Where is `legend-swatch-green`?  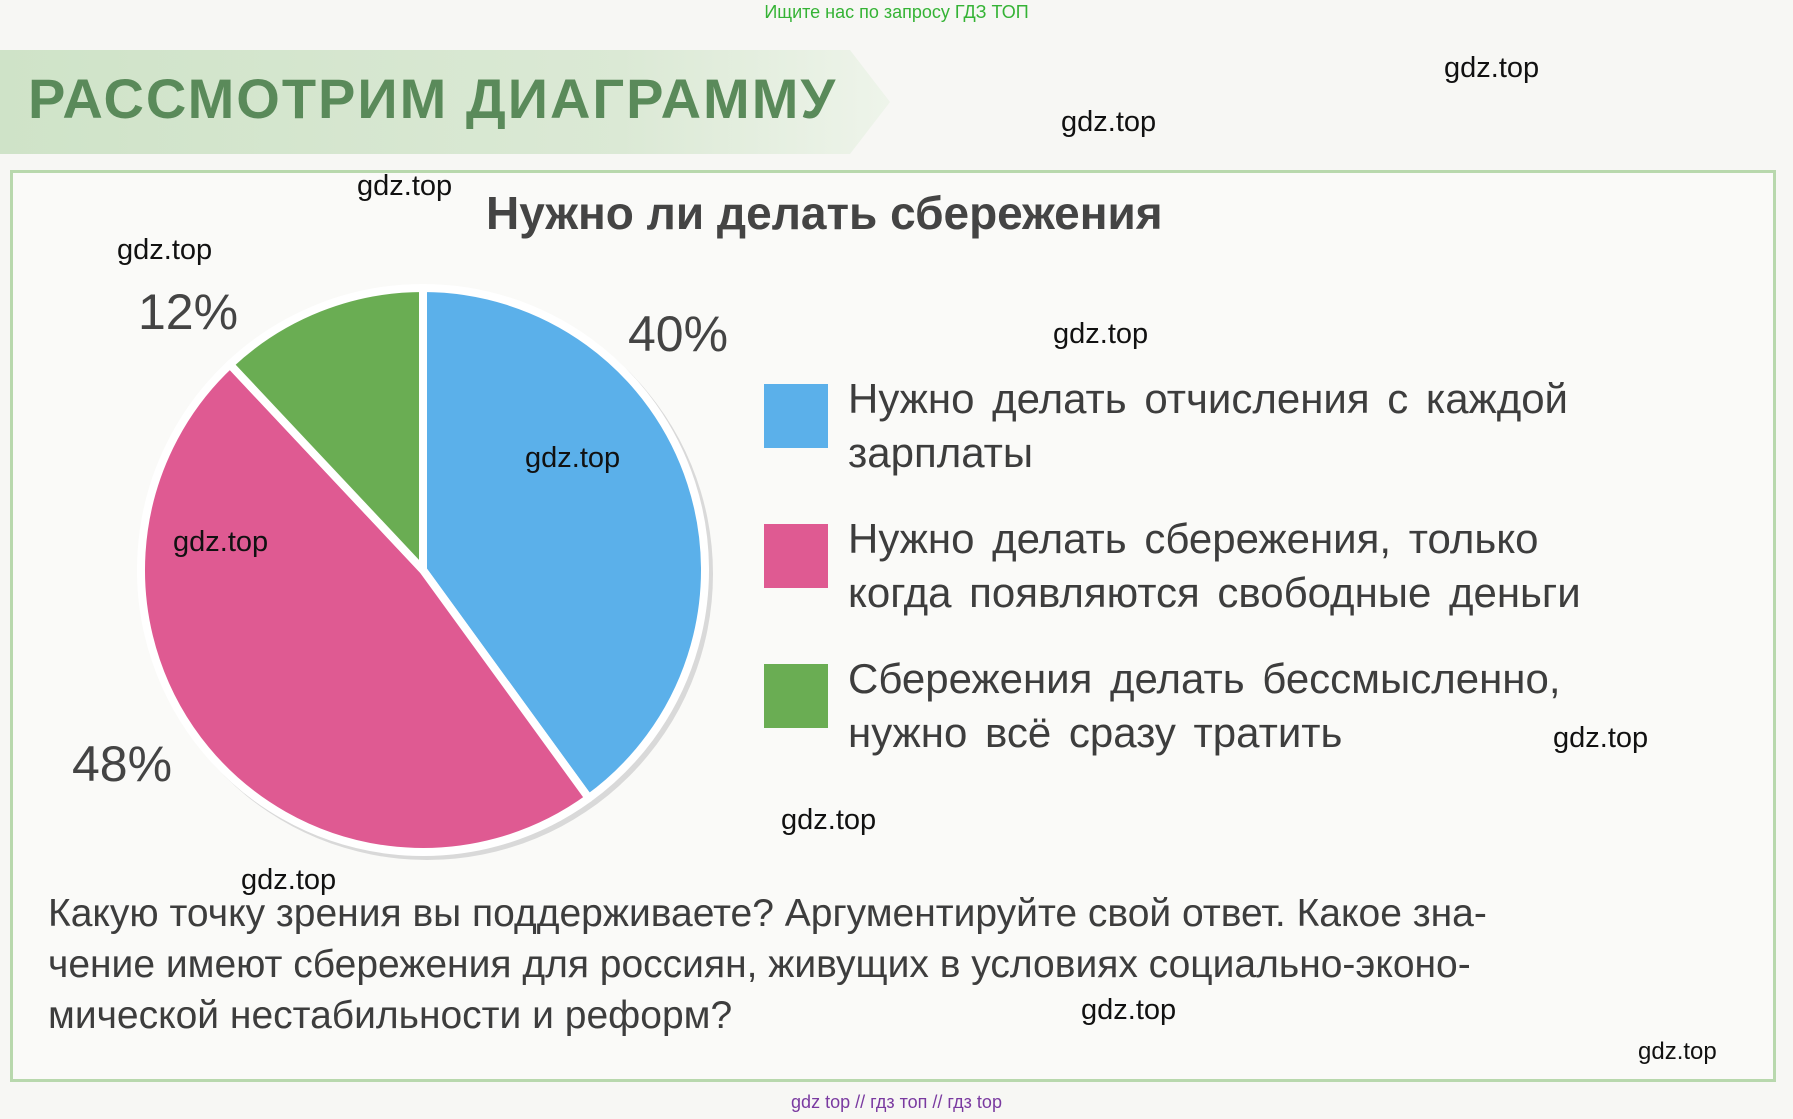 legend-swatch-green is located at coordinates (796, 696).